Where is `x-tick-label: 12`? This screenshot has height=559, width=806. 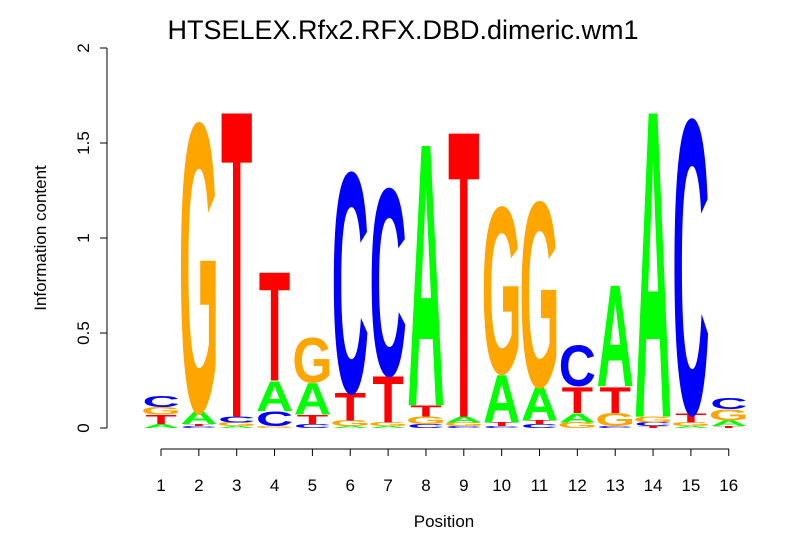 x-tick-label: 12 is located at coordinates (577, 485).